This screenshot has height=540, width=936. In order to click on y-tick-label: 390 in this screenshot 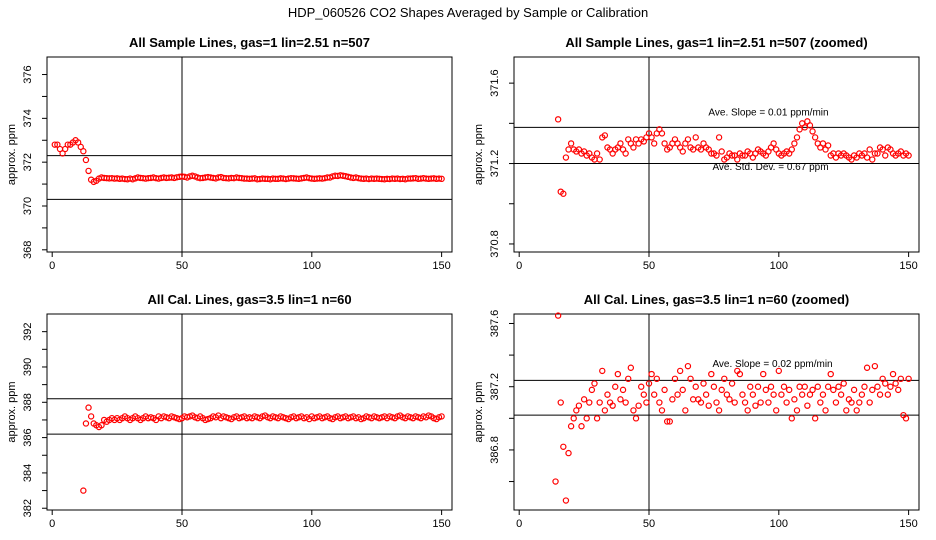, I will do `click(28, 367)`.